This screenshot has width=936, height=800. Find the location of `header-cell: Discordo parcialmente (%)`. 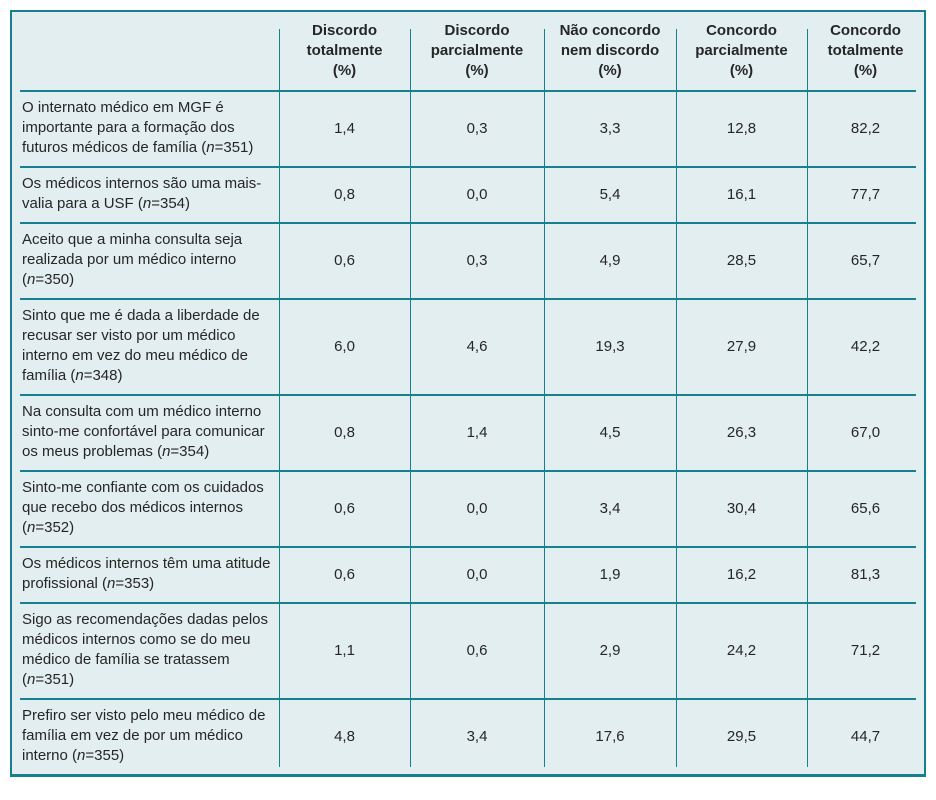

header-cell: Discordo parcialmente (%) is located at coordinates (477, 51).